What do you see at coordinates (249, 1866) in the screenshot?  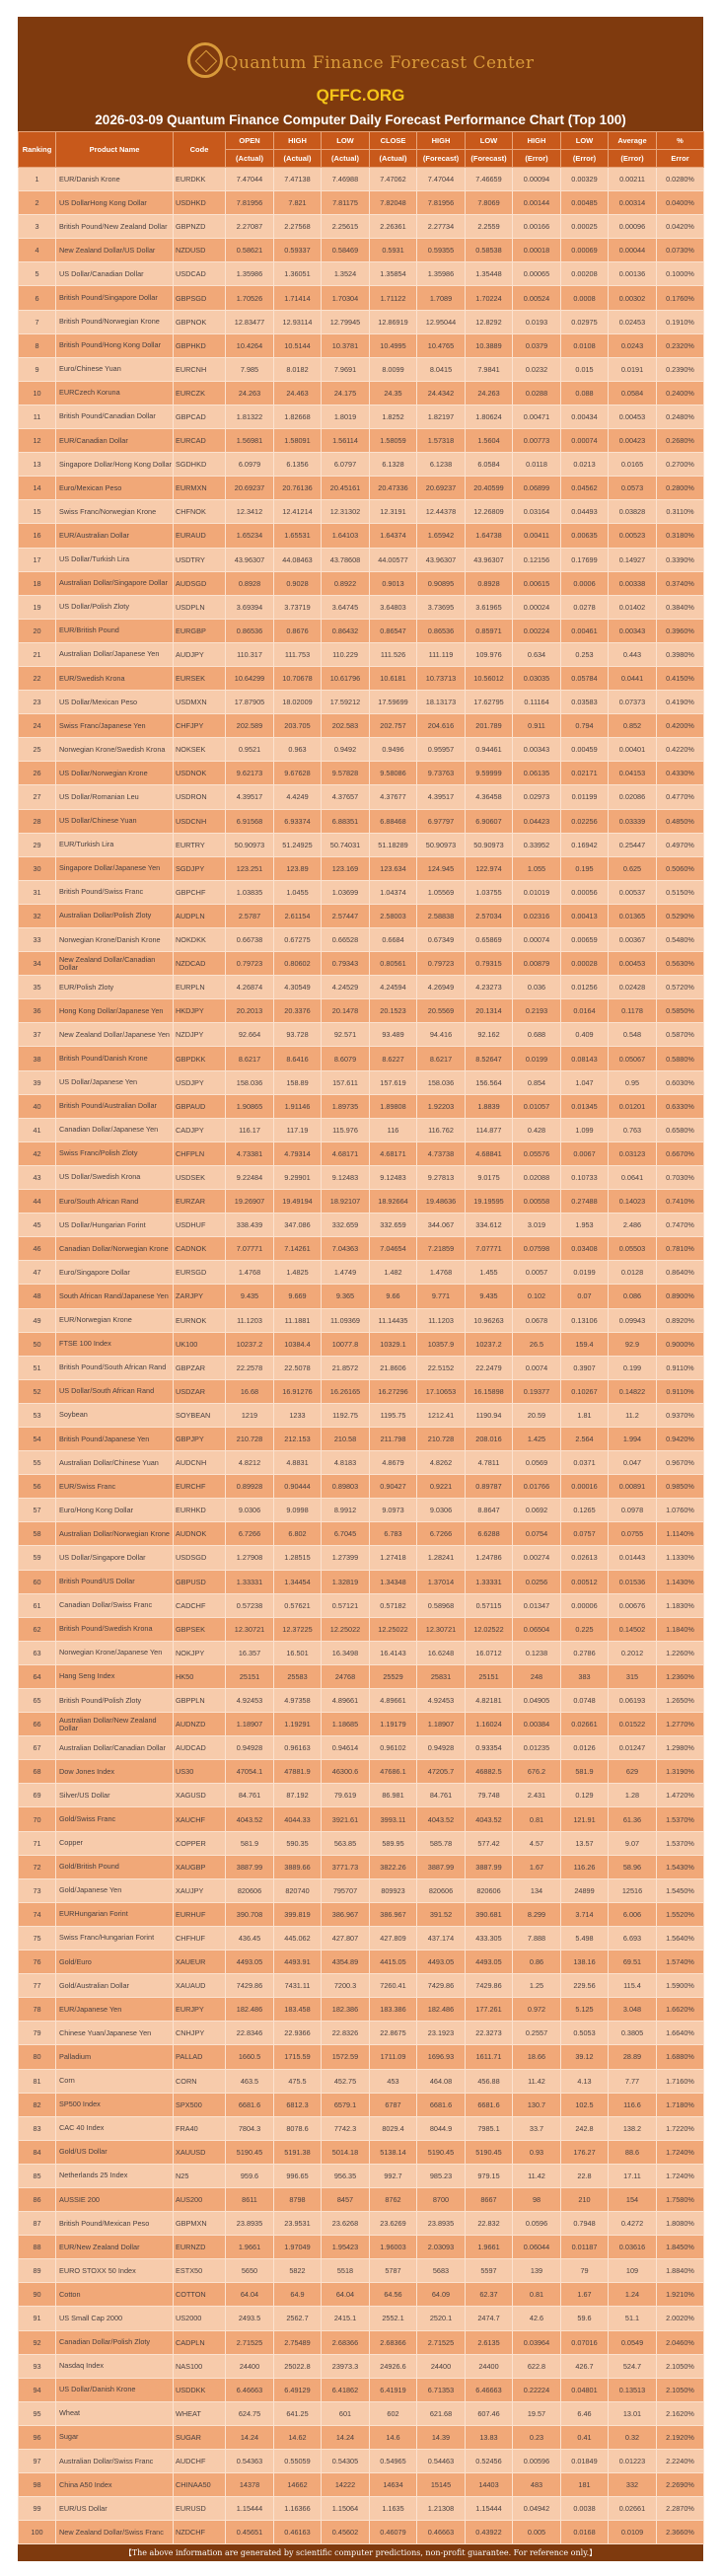 I see `cell-open-actual: 3887.99` at bounding box center [249, 1866].